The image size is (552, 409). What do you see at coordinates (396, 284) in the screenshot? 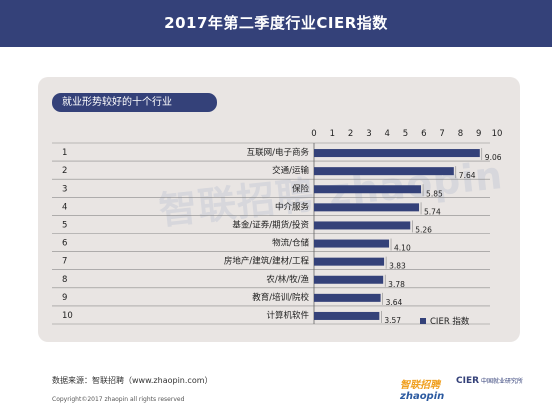
I see `data-label: 3.78` at bounding box center [396, 284].